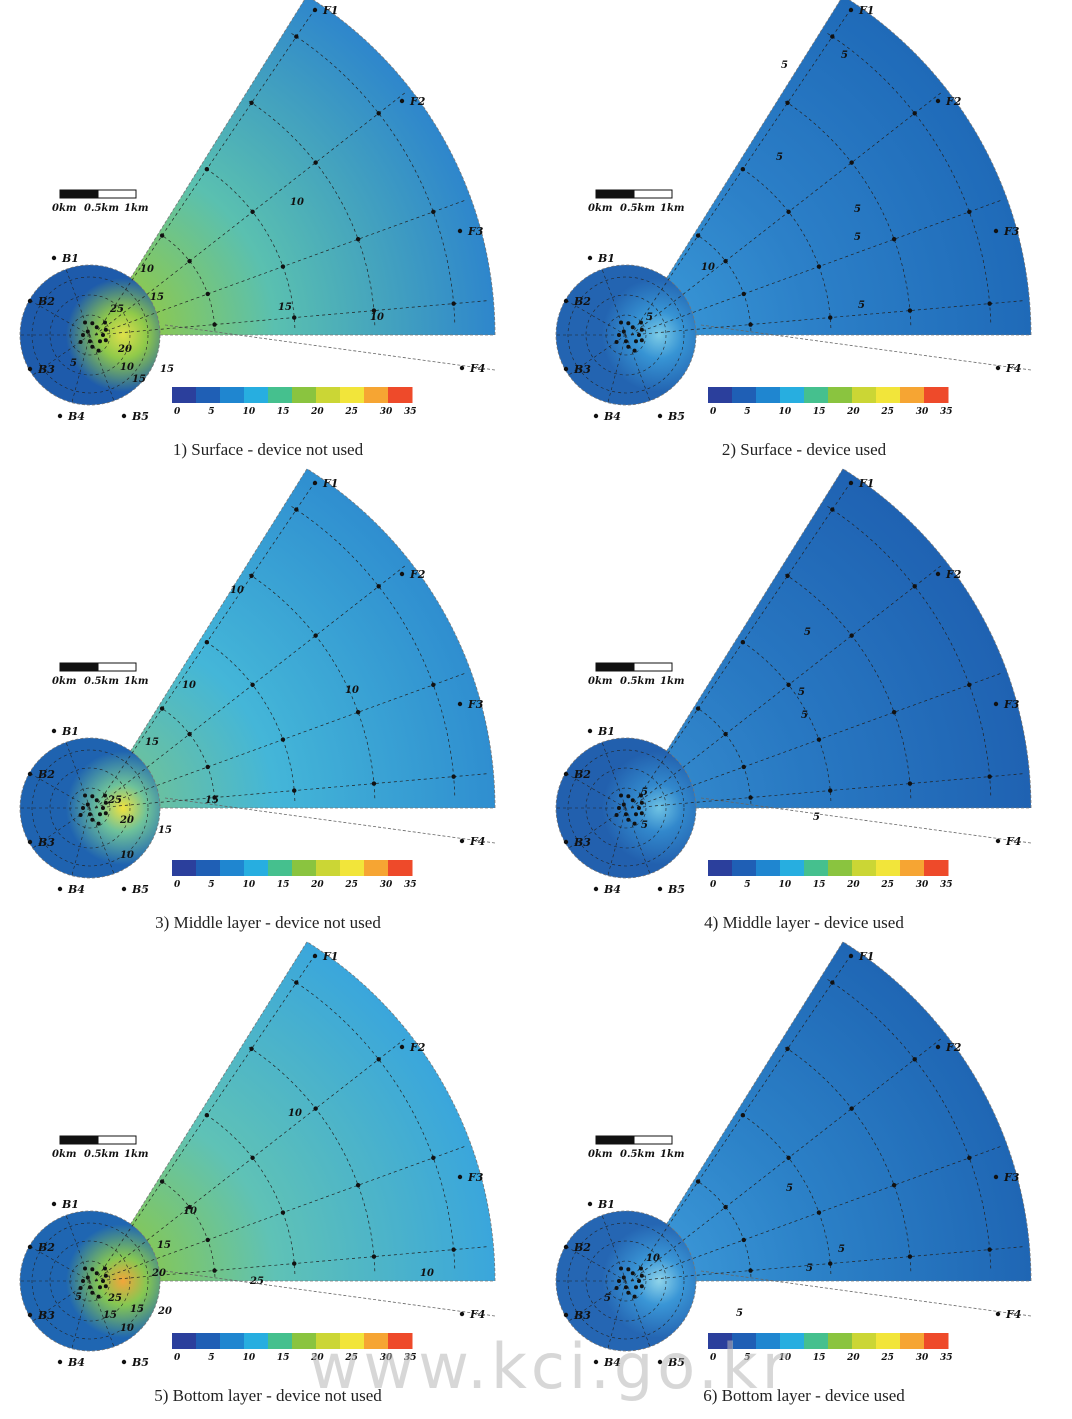 This screenshot has height=1419, width=1072. What do you see at coordinates (114, 800) in the screenshot?
I see `contour-label: 25` at bounding box center [114, 800].